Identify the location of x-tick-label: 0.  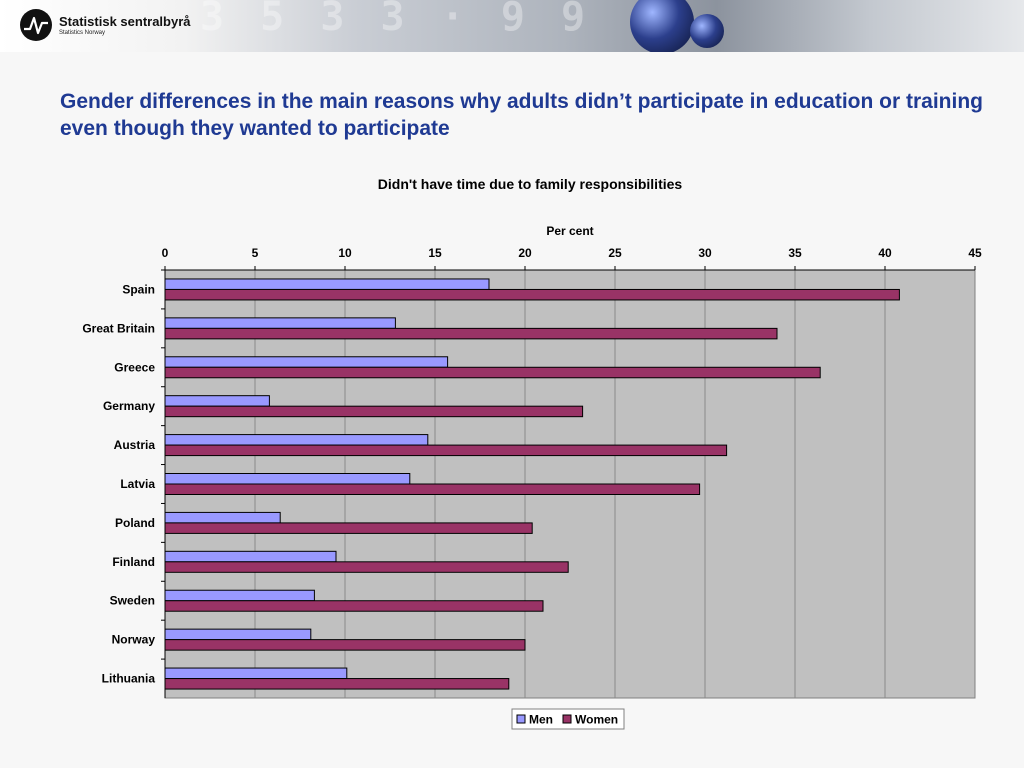
(165, 253).